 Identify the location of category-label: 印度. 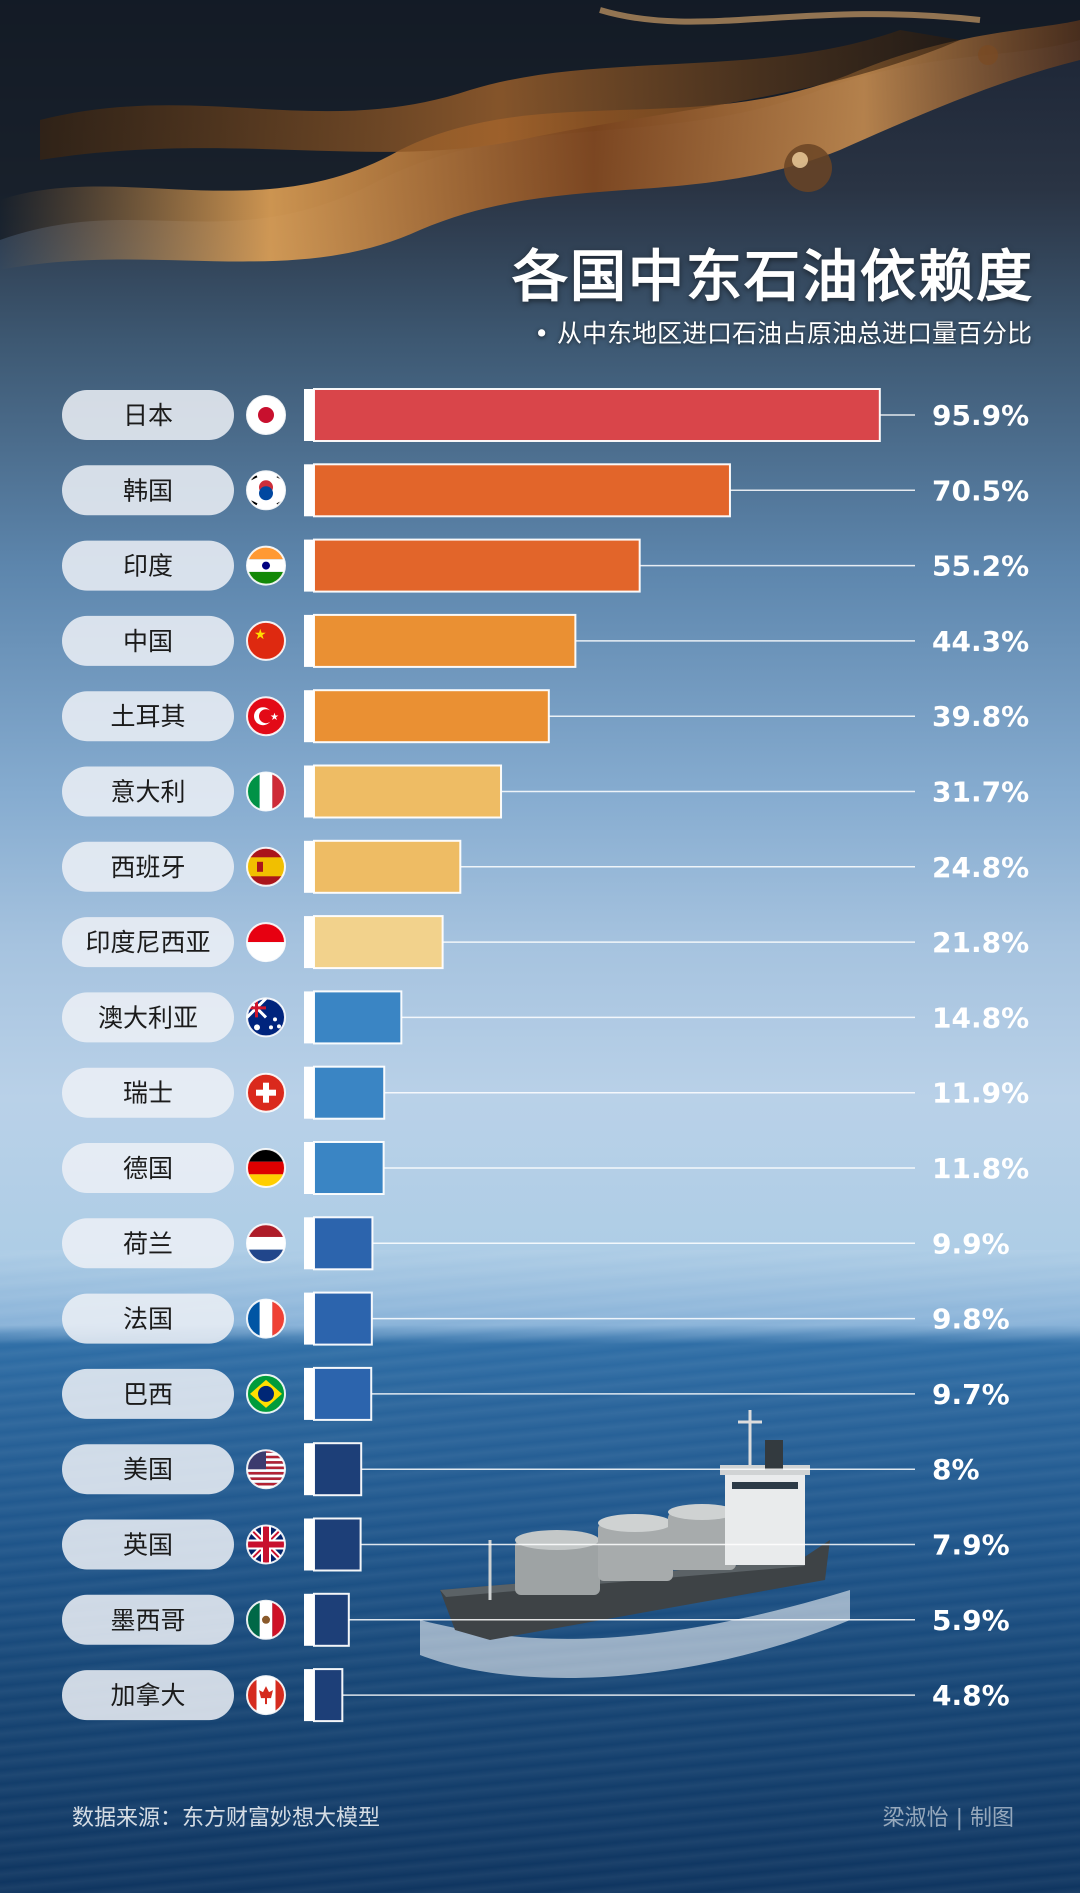
(148, 566).